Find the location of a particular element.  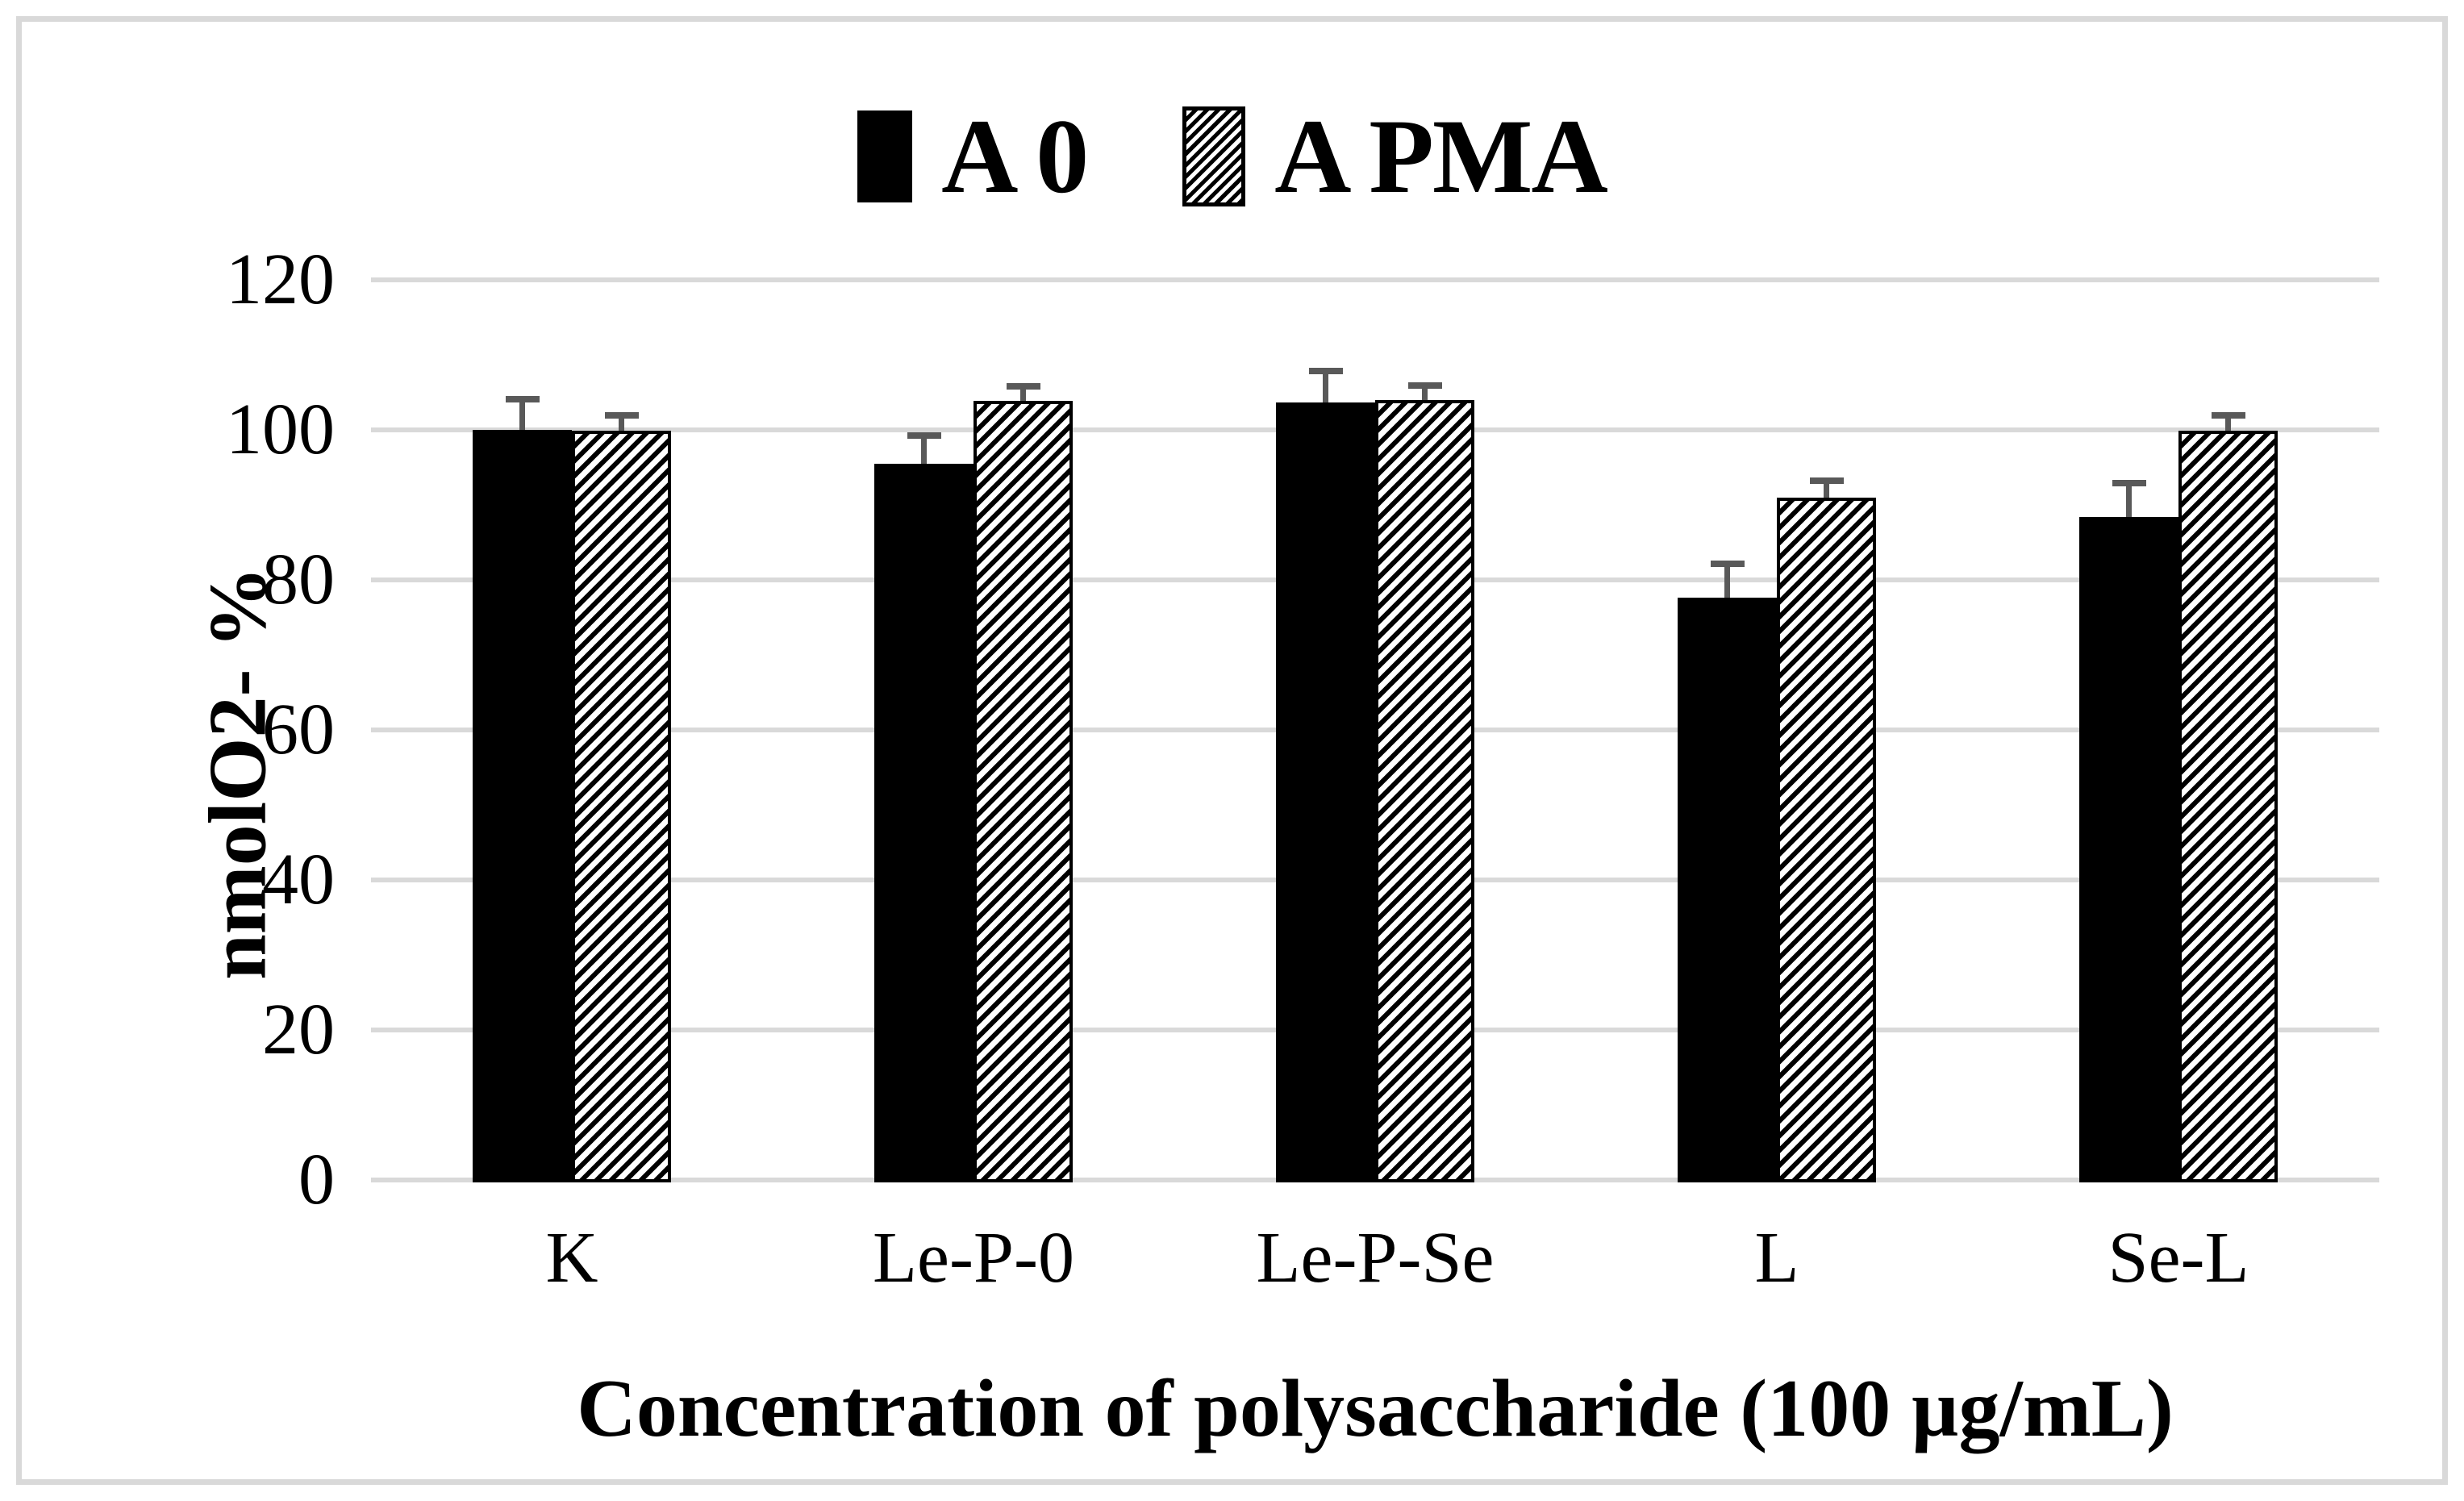

bar-apma-Se-L is located at coordinates (2228, 806).